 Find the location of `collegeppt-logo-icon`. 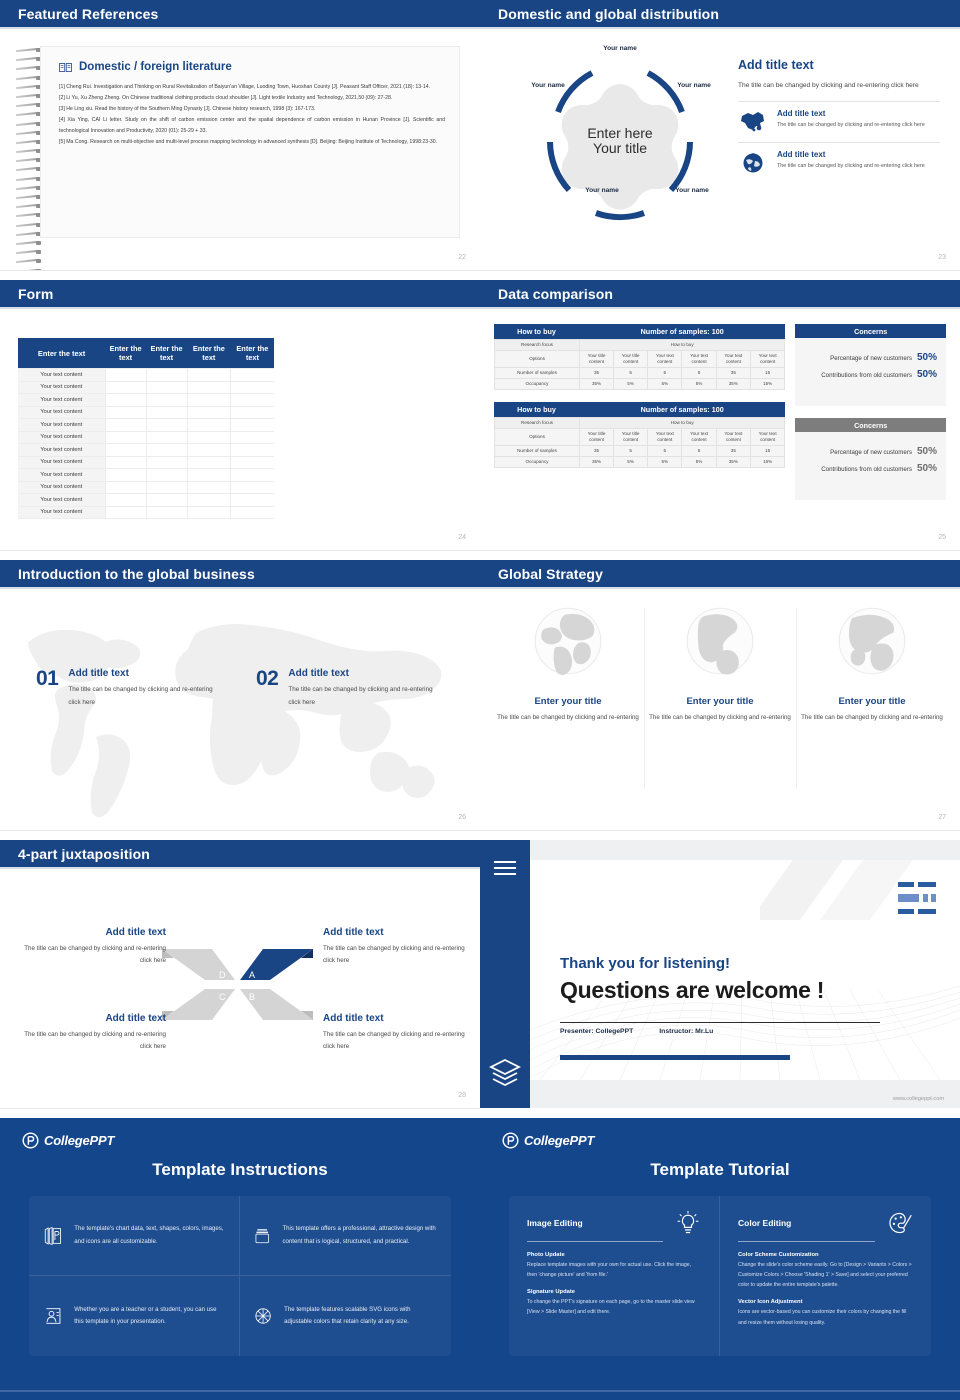

collegeppt-logo-icon is located at coordinates (30, 1140).